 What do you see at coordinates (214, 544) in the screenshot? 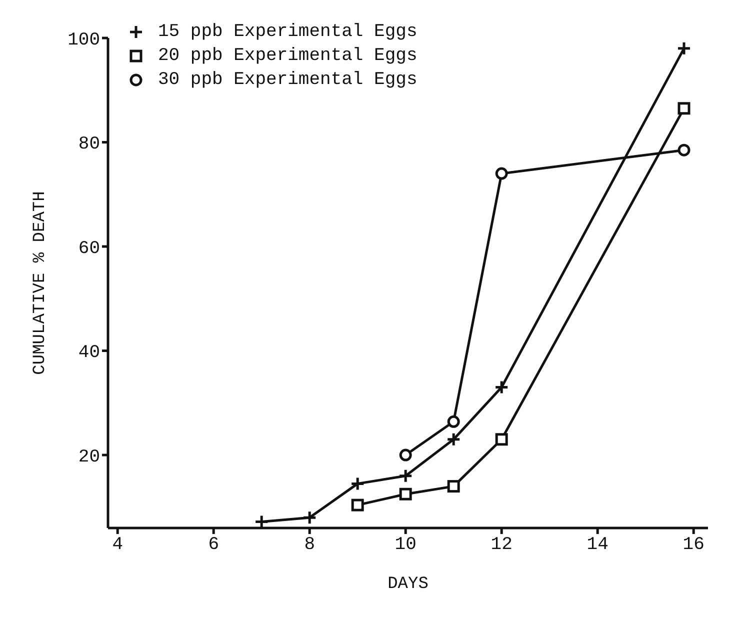
I see `x-tick-label: 6` at bounding box center [214, 544].